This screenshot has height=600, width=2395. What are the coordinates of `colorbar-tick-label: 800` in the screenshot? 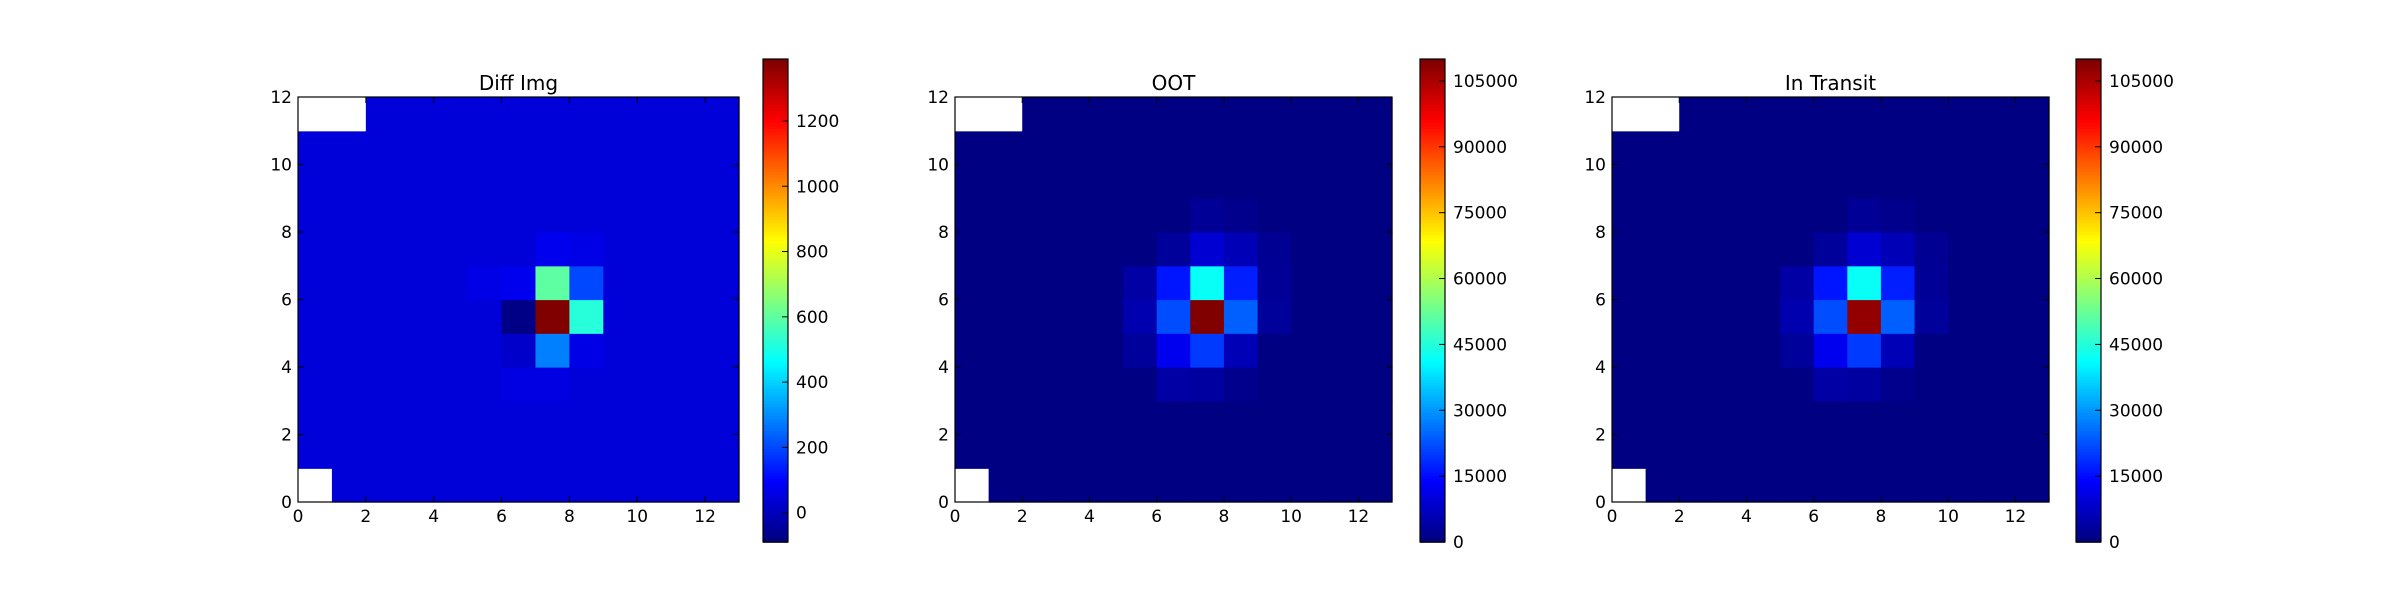 It's located at (812, 253).